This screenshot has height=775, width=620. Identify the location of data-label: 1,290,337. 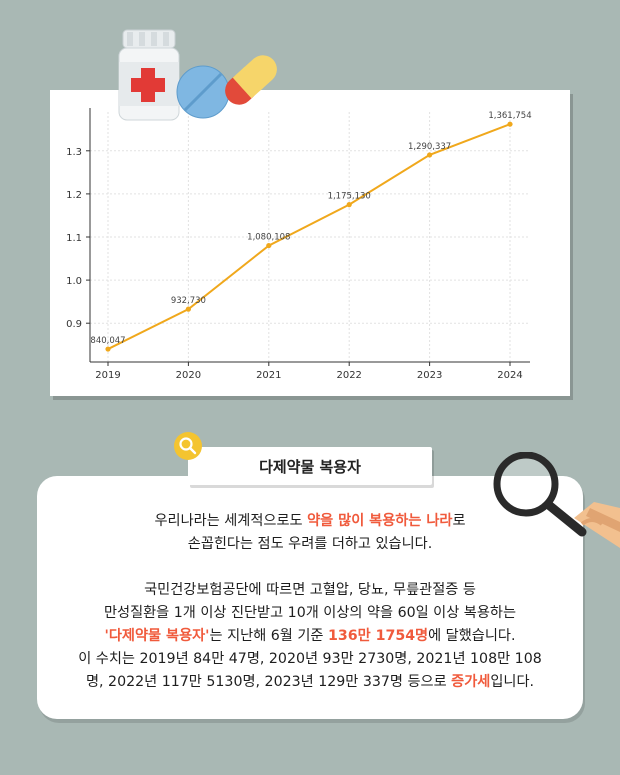
(429, 147).